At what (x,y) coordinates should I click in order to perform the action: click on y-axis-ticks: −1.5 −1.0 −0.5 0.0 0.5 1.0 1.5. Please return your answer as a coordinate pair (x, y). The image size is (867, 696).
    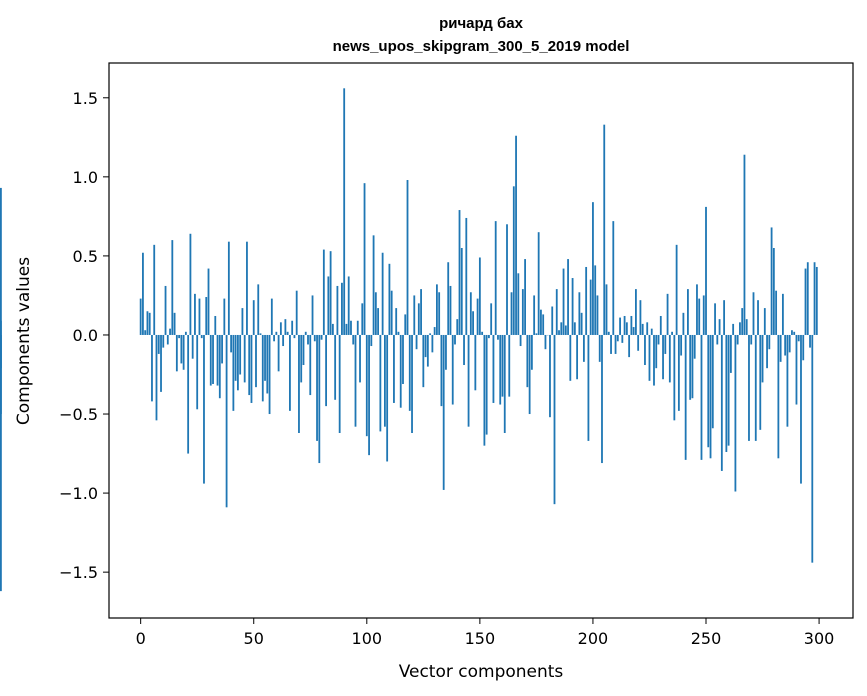
    Looking at the image, I should click on (84, 335).